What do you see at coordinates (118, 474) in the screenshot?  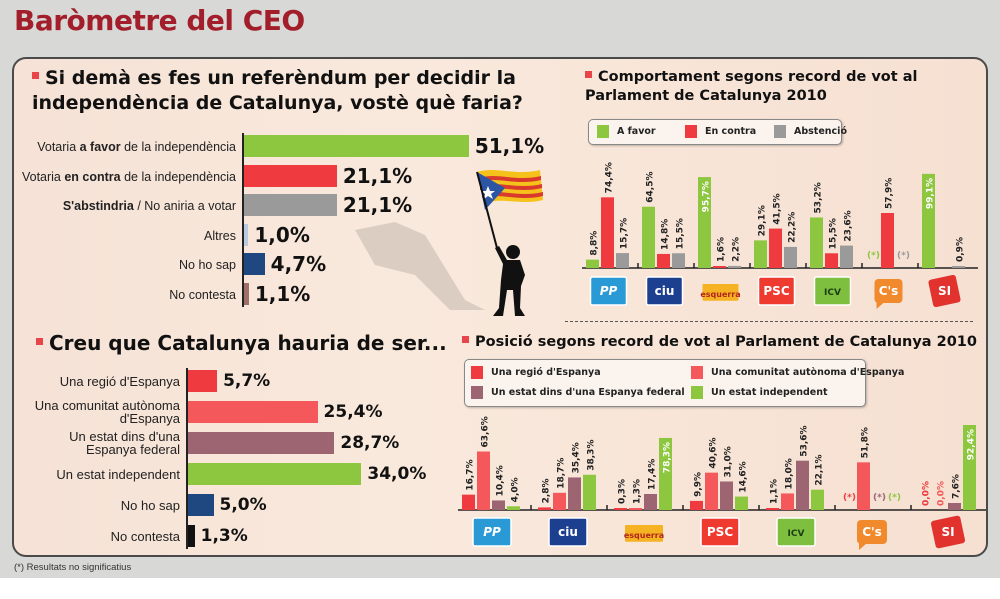 I see `bar-label-line: Un estat independent` at bounding box center [118, 474].